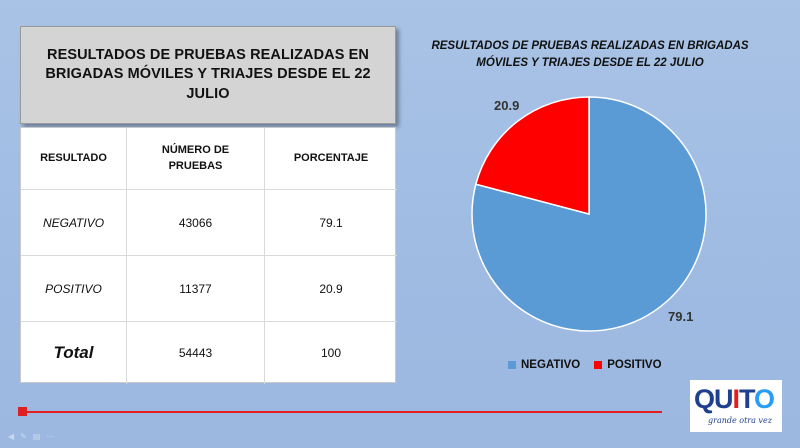  Describe the element at coordinates (512, 365) in the screenshot. I see `legend-swatch-negativo` at that location.